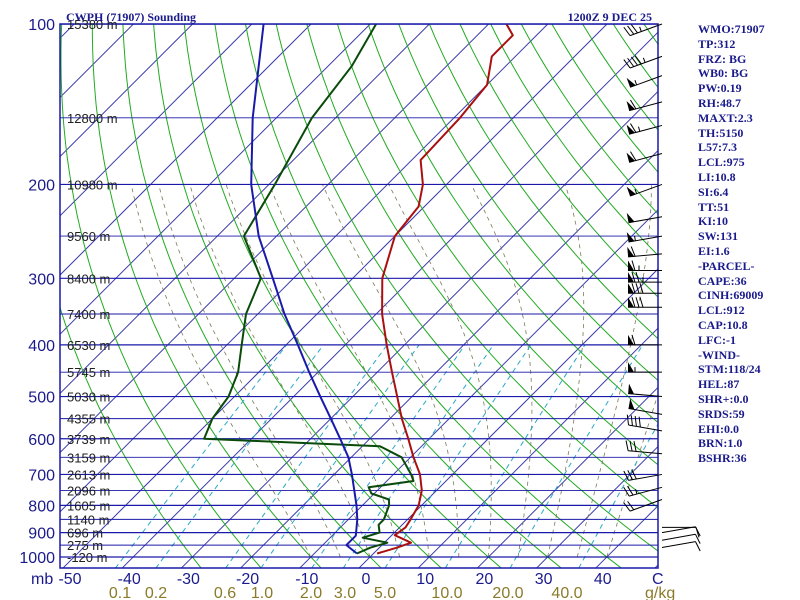  What do you see at coordinates (440, 371) in the screenshot?
I see `moist-adiabat` at bounding box center [440, 371].